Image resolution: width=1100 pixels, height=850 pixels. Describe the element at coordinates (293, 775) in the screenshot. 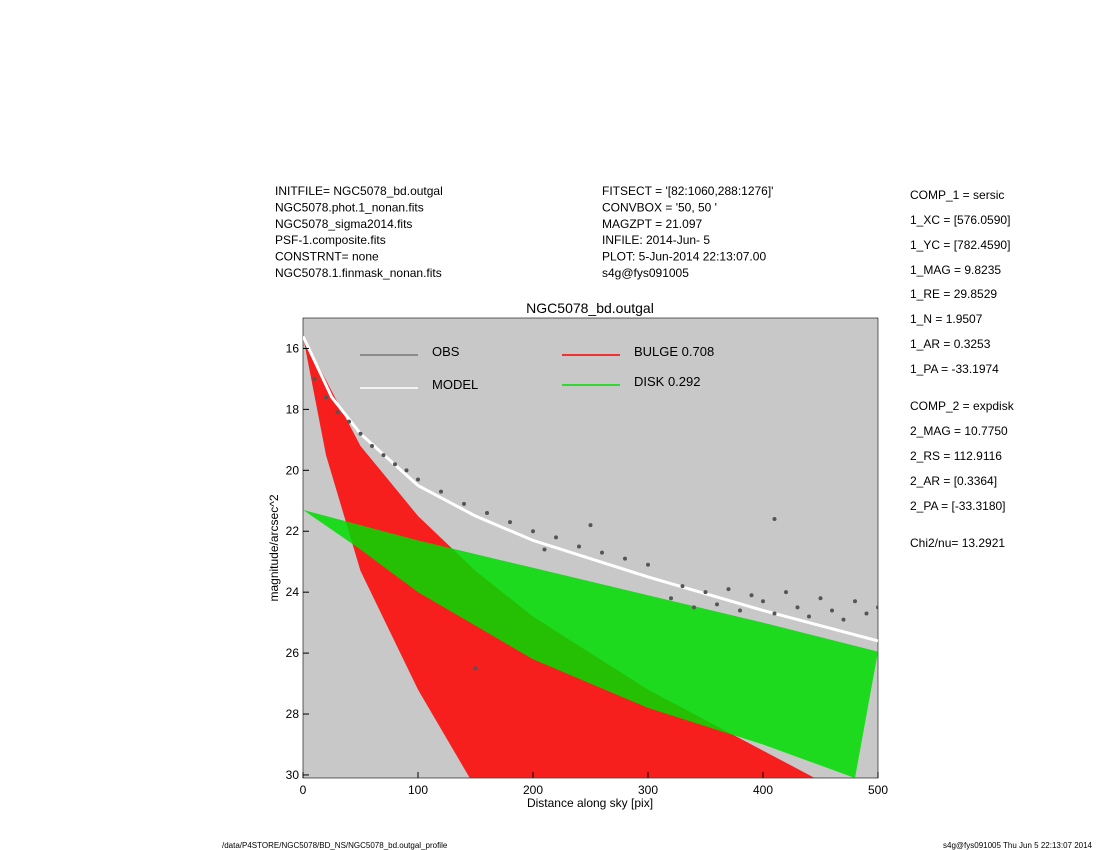

I see `y-tick-label: 30` at that location.